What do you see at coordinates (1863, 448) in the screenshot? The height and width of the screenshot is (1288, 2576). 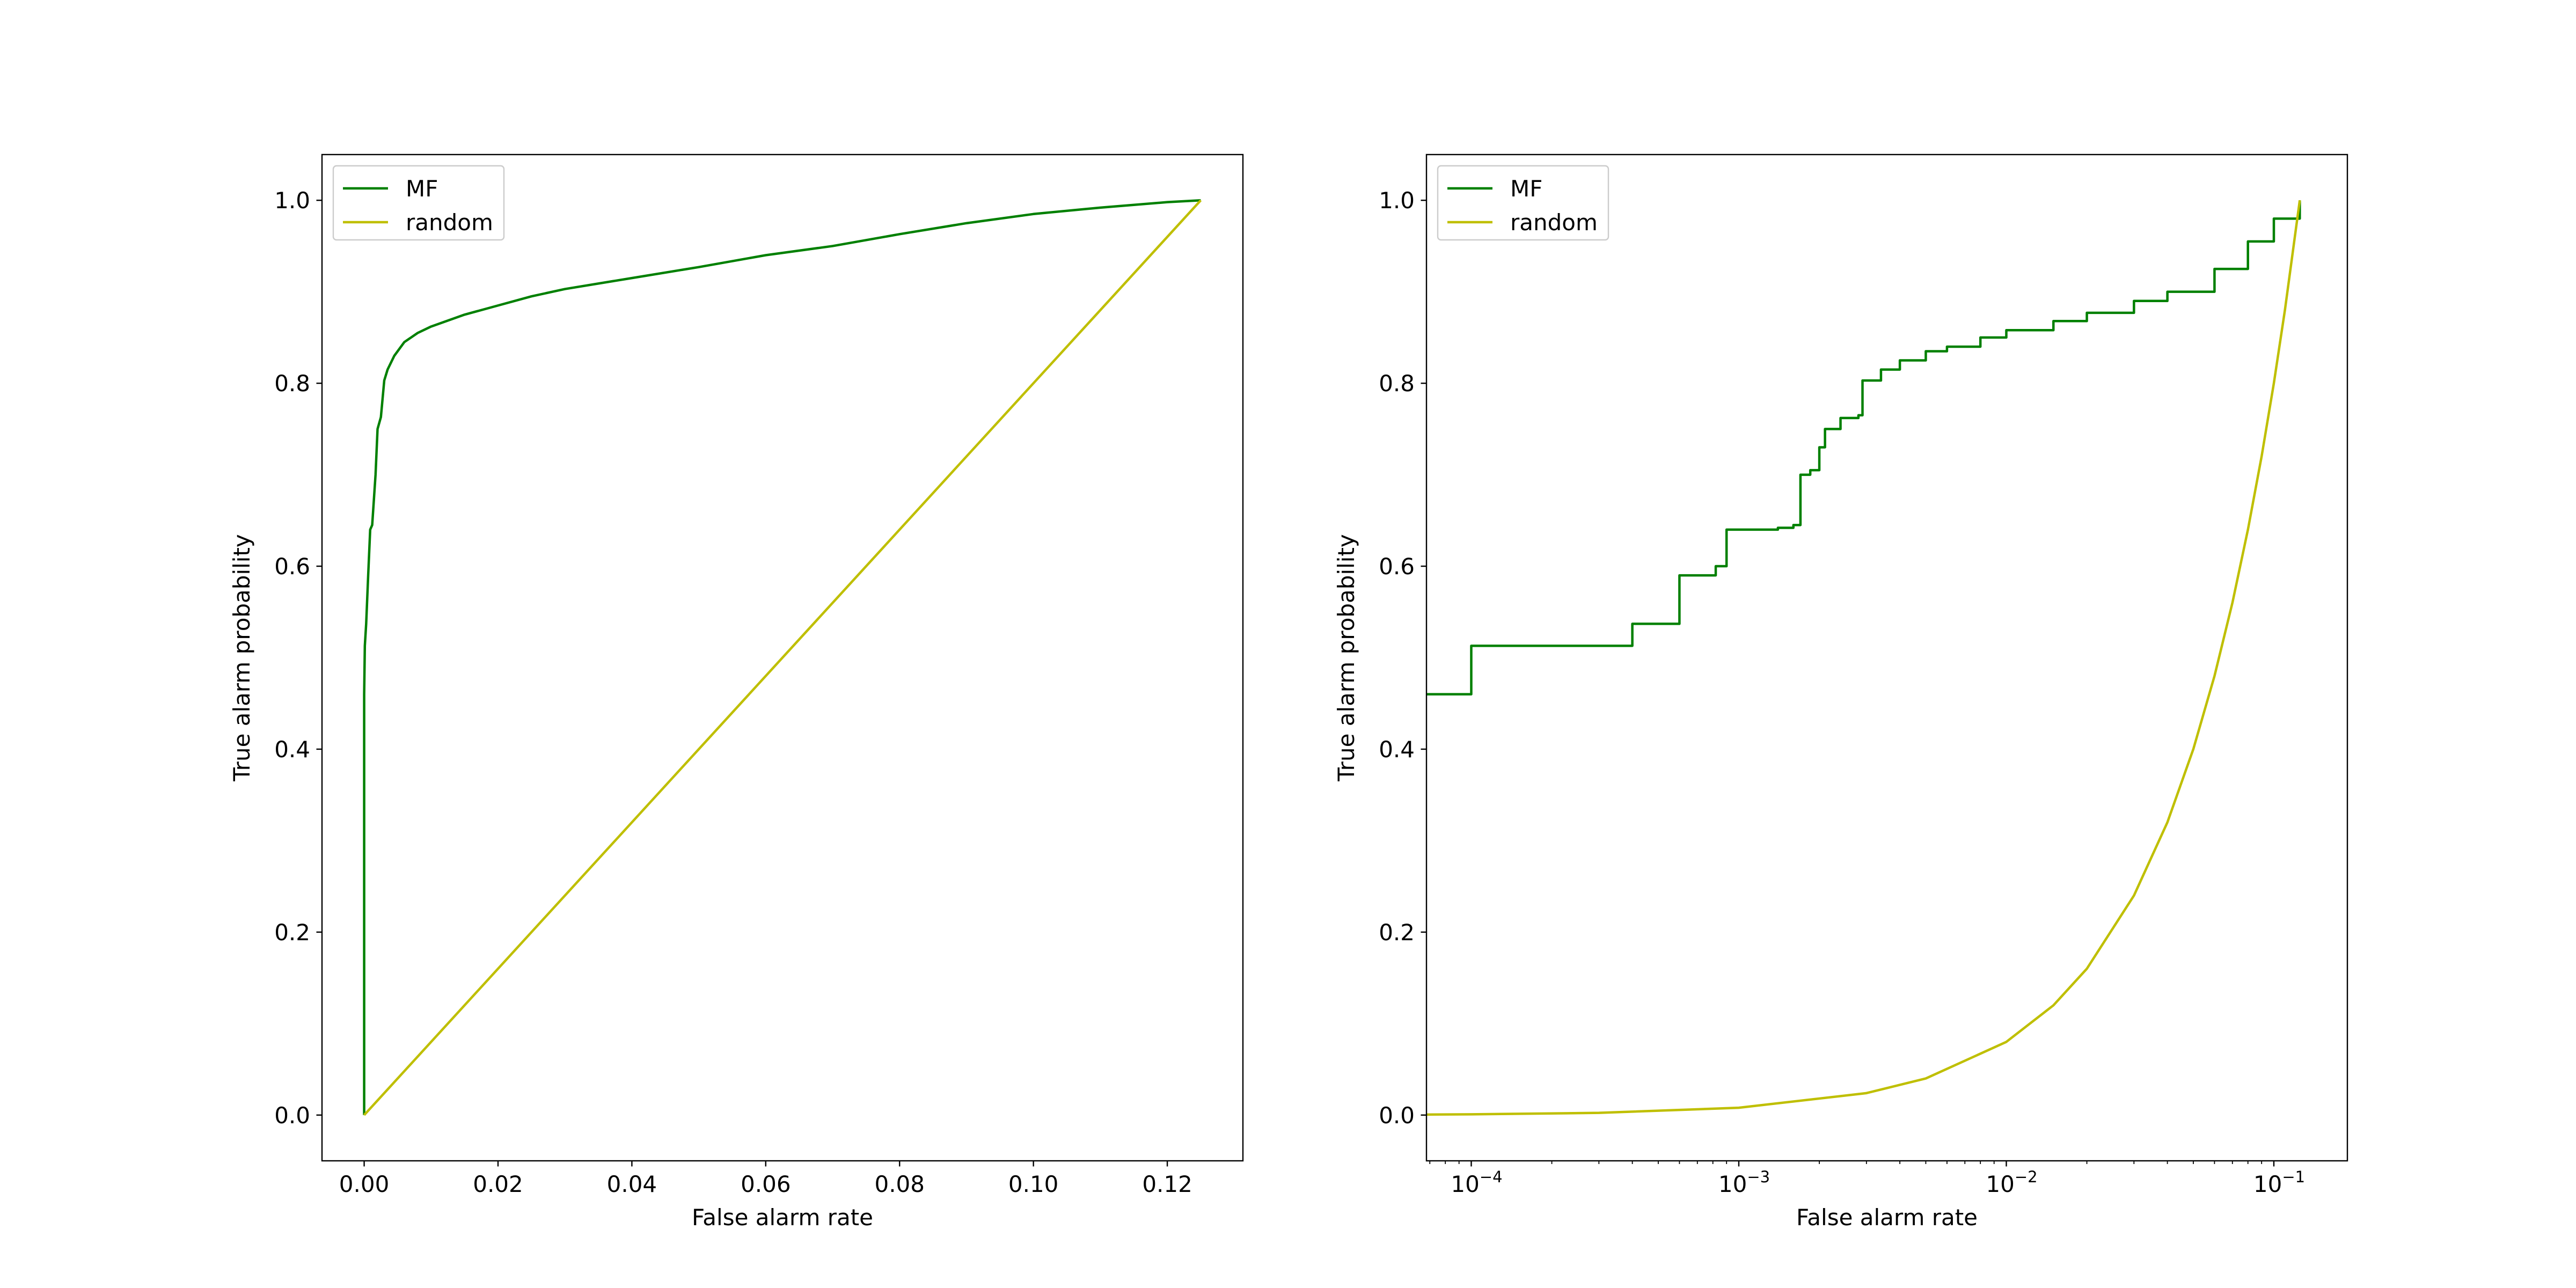 I see `series-line-mf` at bounding box center [1863, 448].